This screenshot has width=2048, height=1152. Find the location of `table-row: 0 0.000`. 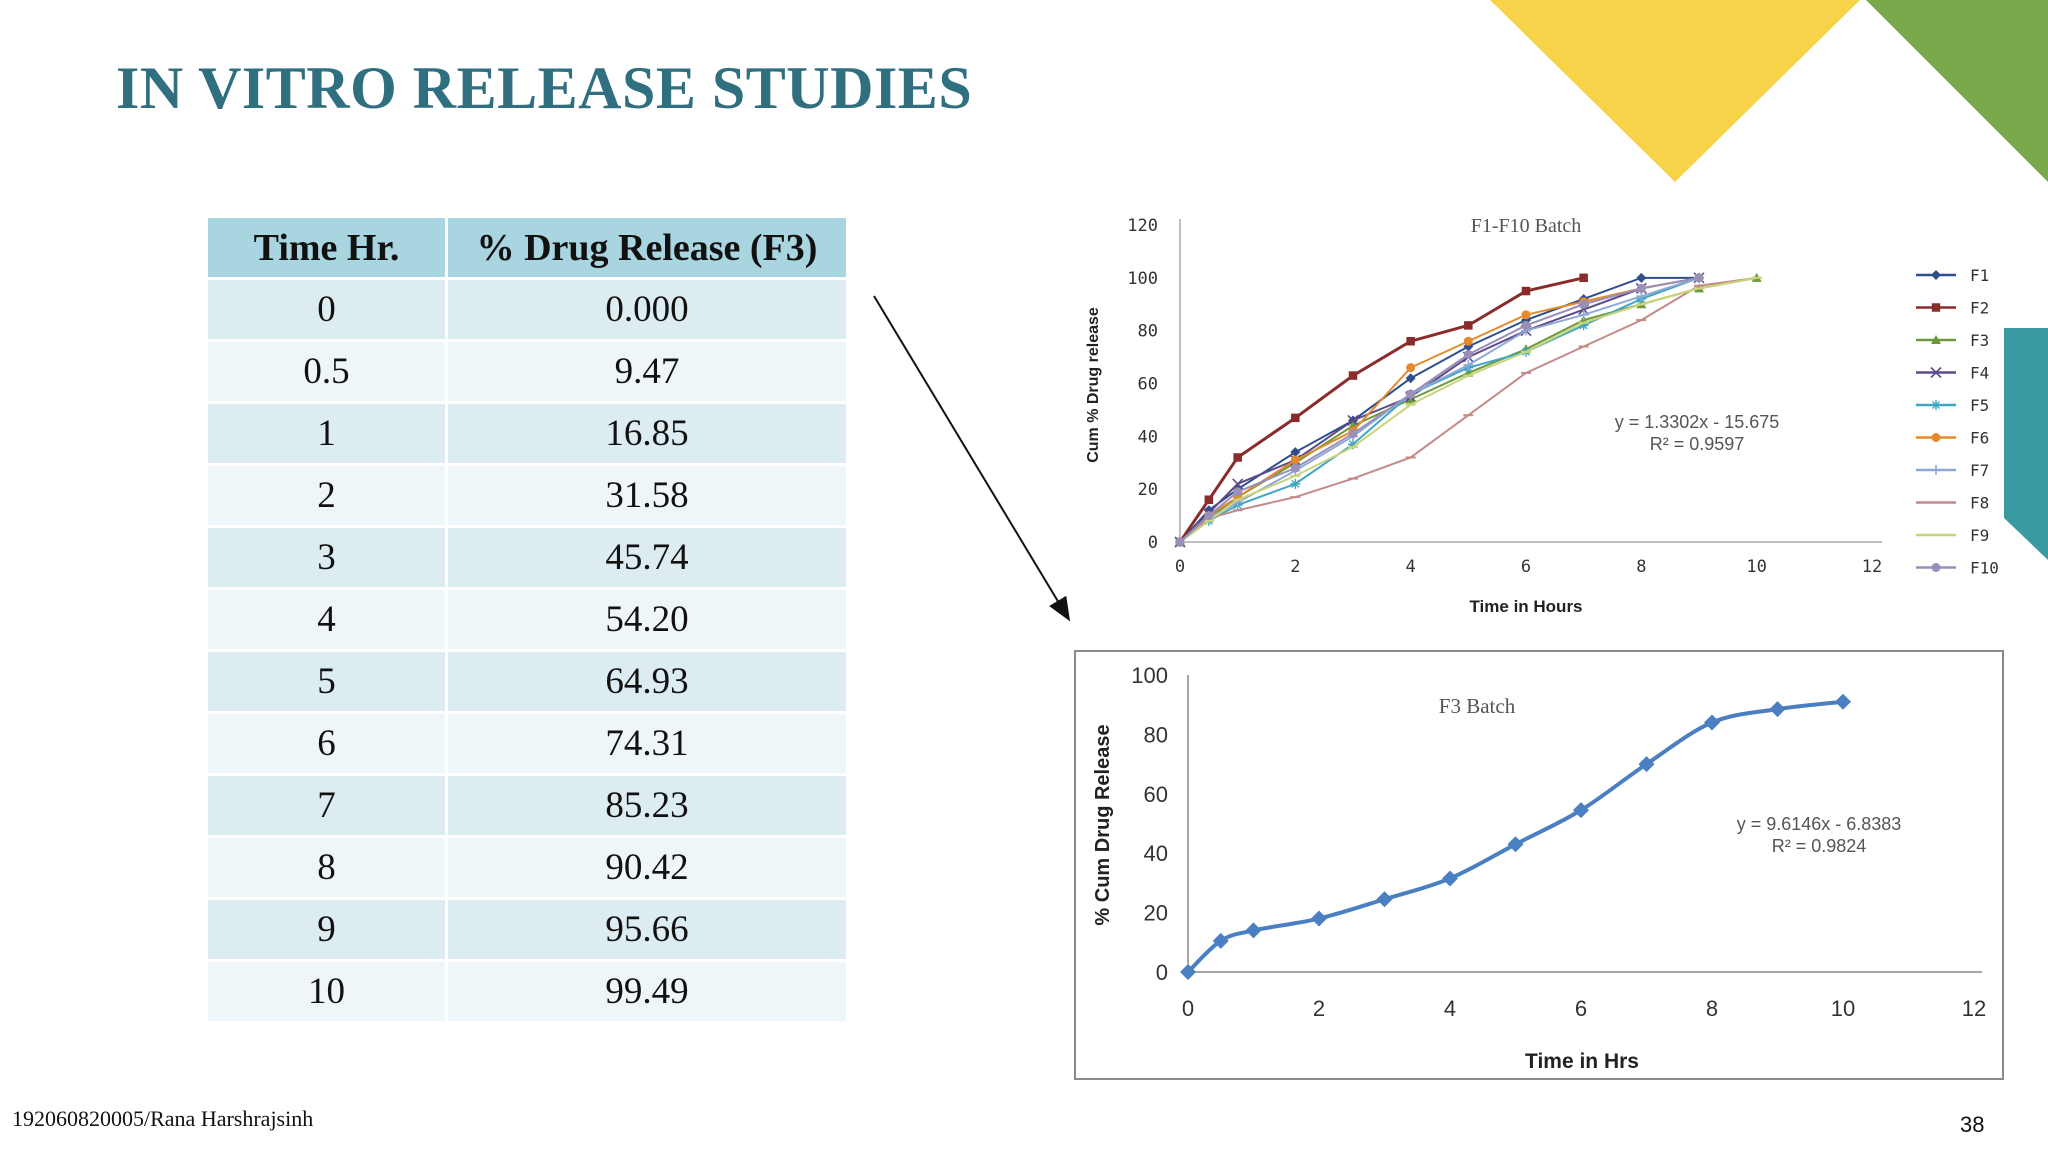

table-row: 0 0.000 is located at coordinates (528, 311).